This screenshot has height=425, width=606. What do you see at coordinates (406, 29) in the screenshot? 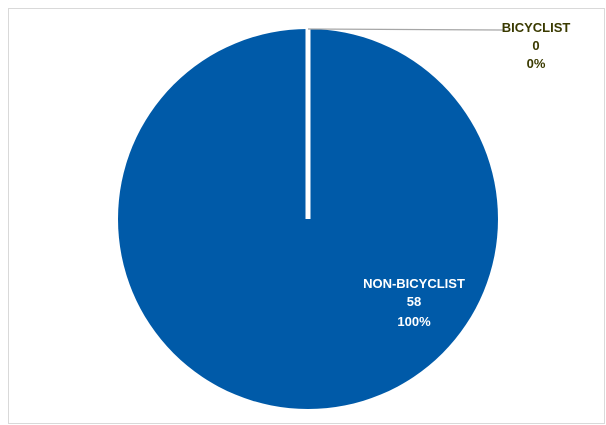
I see `leader-line` at bounding box center [406, 29].